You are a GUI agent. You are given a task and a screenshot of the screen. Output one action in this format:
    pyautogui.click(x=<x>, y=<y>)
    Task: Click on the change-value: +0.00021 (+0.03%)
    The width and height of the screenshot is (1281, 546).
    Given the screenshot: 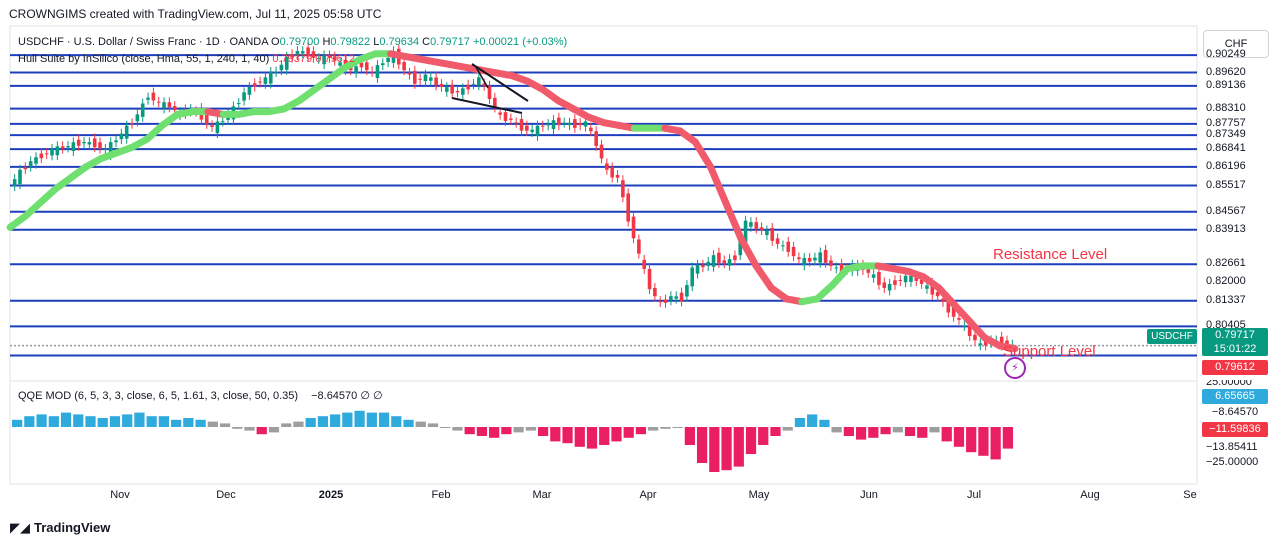 What is the action you would take?
    pyautogui.click(x=520, y=42)
    